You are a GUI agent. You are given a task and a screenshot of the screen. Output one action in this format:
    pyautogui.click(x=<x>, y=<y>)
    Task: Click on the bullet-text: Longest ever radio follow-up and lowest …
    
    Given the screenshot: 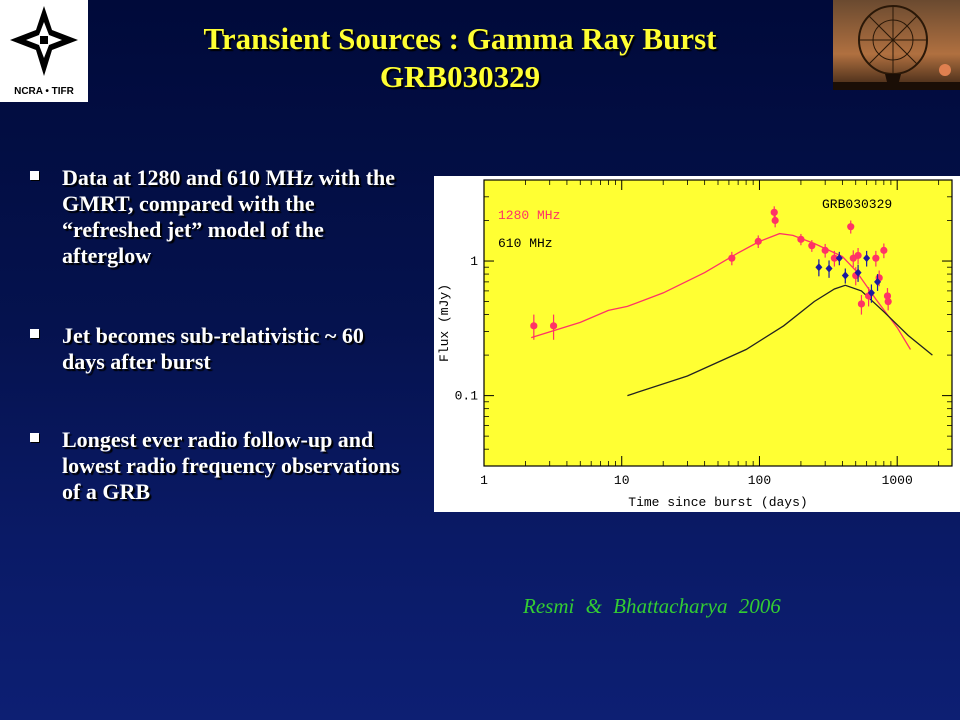 What is the action you would take?
    pyautogui.click(x=231, y=465)
    